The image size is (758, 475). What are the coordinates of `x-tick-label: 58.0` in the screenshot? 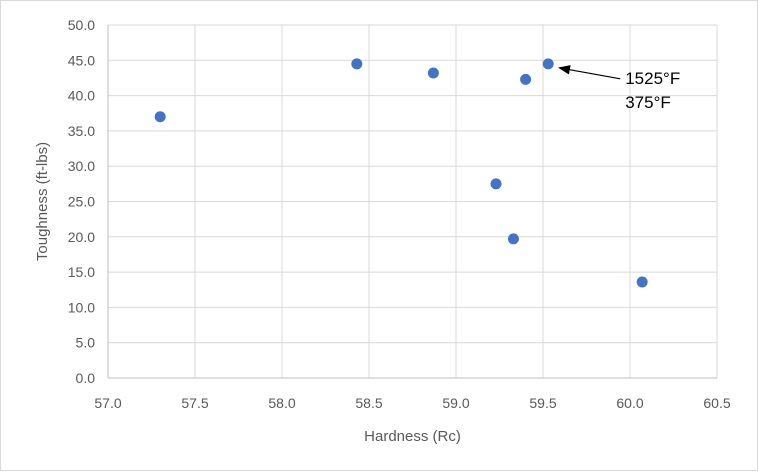 It's located at (281, 403).